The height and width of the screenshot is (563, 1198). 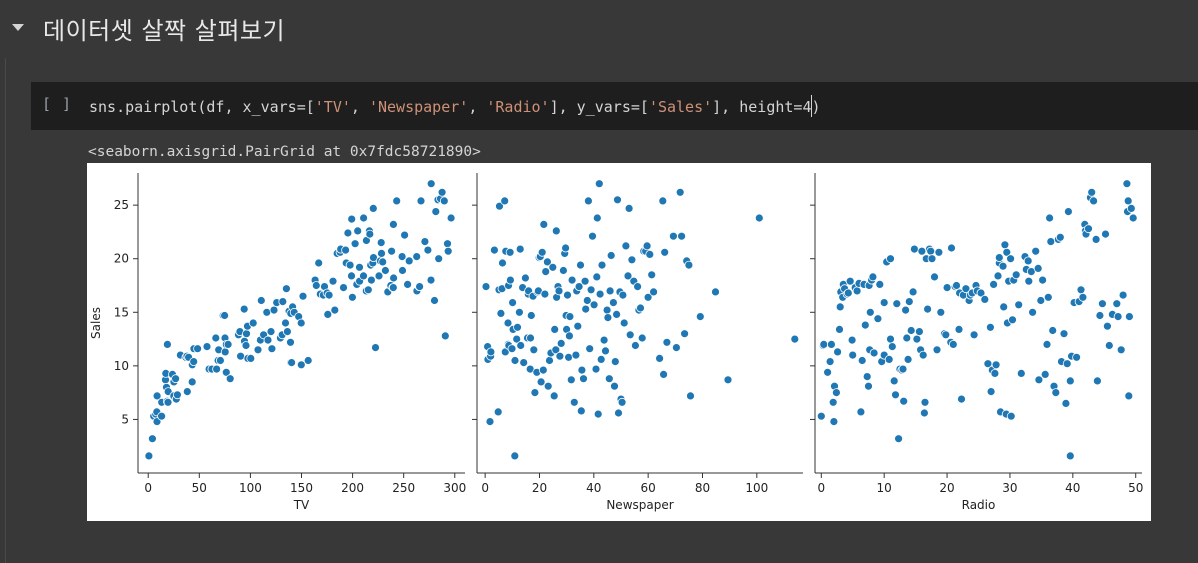 I want to click on x-axis-label: Newspaper, so click(x=639, y=505).